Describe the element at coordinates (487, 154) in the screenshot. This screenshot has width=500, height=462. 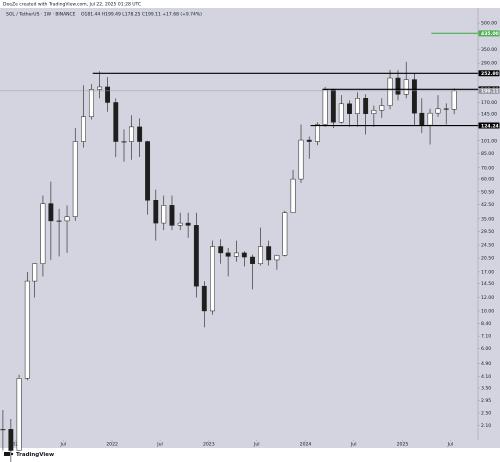
I see `y-tick-label: 85.00` at that location.